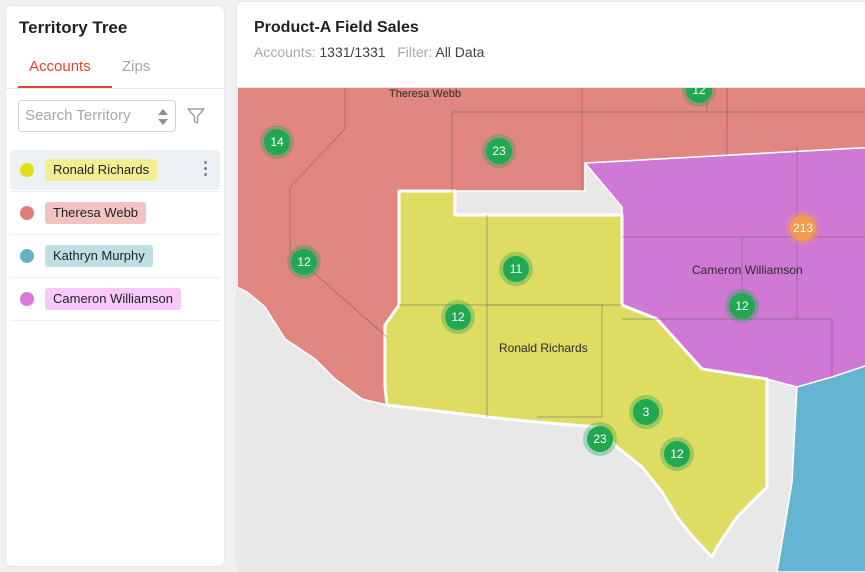 This screenshot has height=572, width=865. I want to click on territory-name: Cameron Williamson, so click(113, 299).